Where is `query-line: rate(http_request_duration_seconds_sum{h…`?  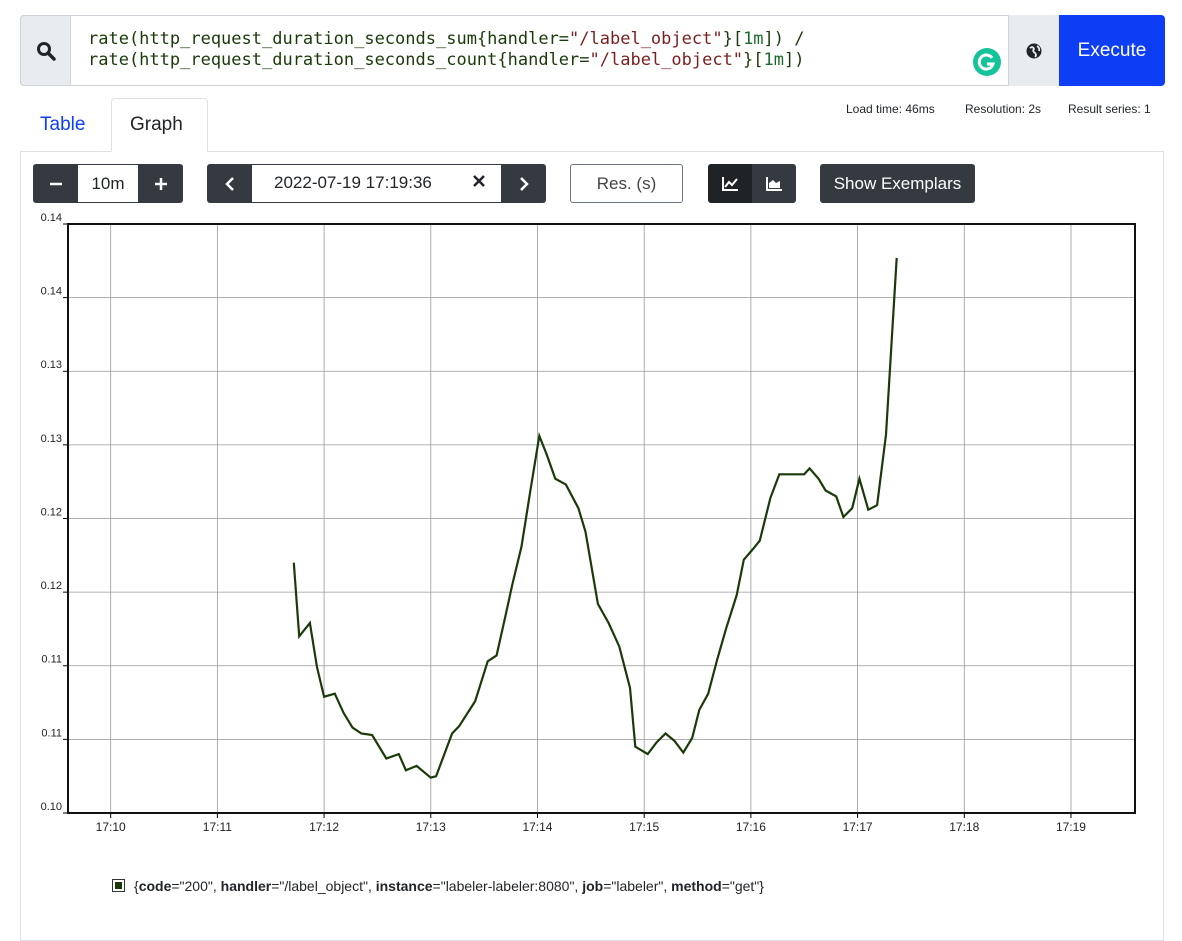 query-line: rate(http_request_duration_seconds_sum{h… is located at coordinates (446, 39).